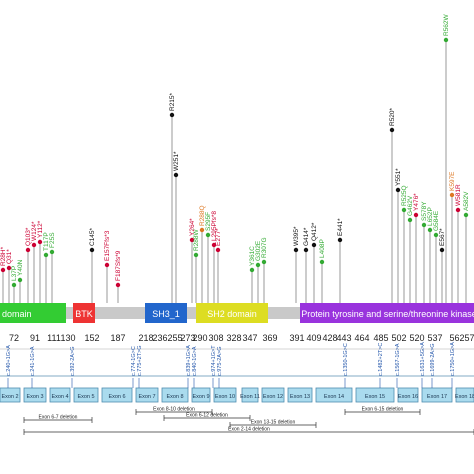  What do you see at coordinates (174, 410) in the screenshot?
I see `deletion-label: Exon 8-10 deletion` at bounding box center [174, 410].